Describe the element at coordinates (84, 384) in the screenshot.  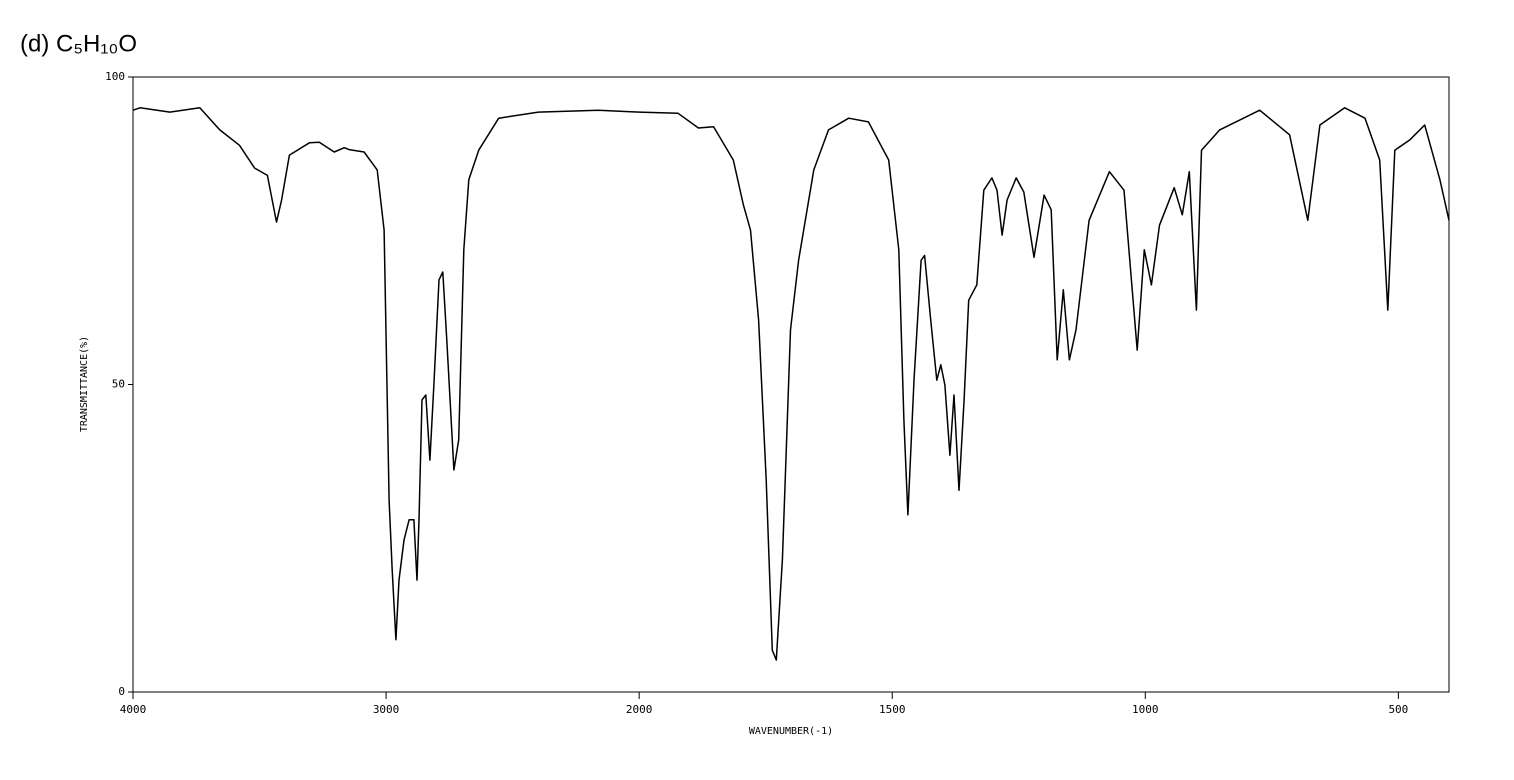
I see `y-axis-label: TRANSMITTANCE(%)` at that location.